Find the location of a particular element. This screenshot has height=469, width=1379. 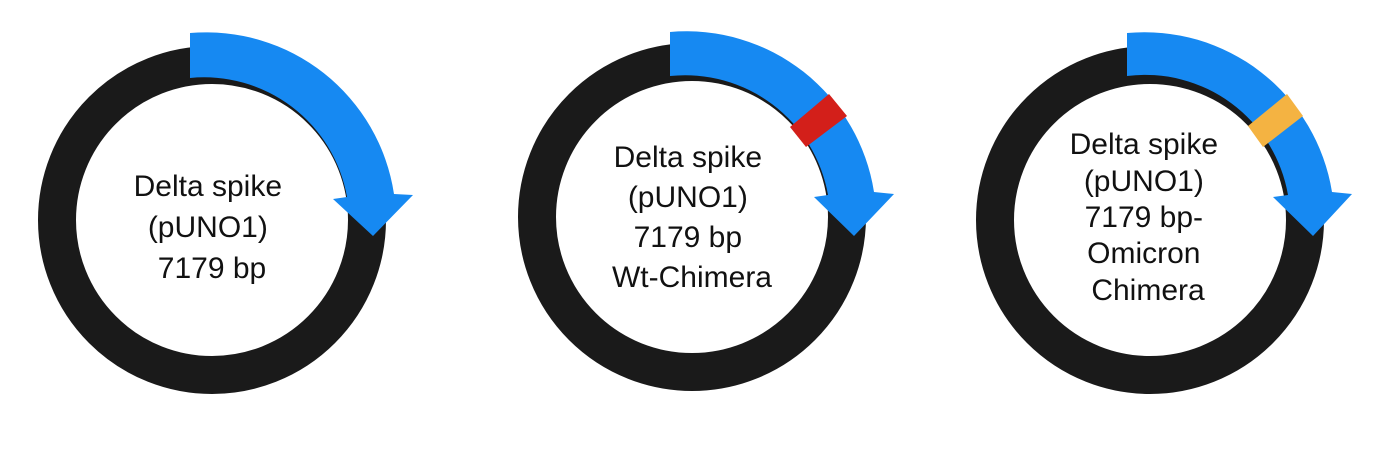

label-line: Omicron is located at coordinates (1143, 253).